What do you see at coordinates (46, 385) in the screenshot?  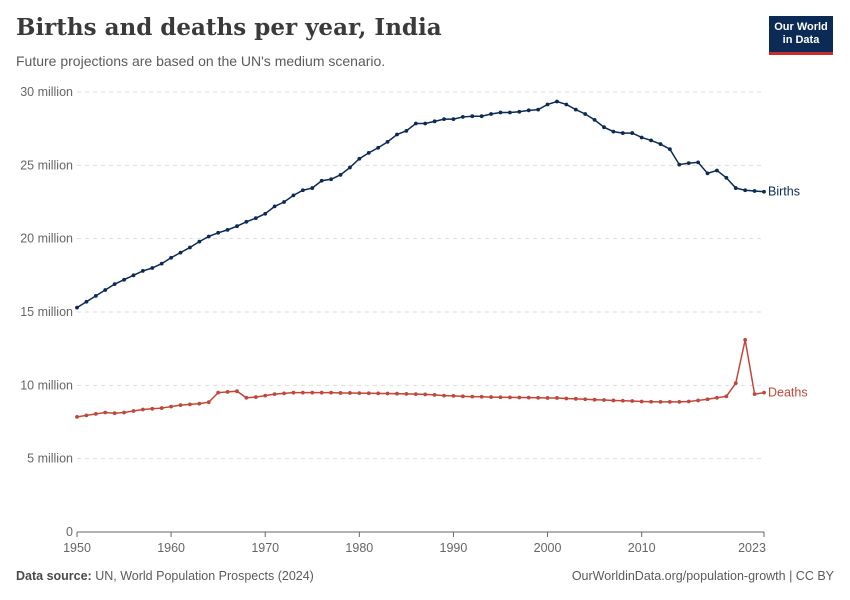 I see `y-tick-label: 10 million` at bounding box center [46, 385].